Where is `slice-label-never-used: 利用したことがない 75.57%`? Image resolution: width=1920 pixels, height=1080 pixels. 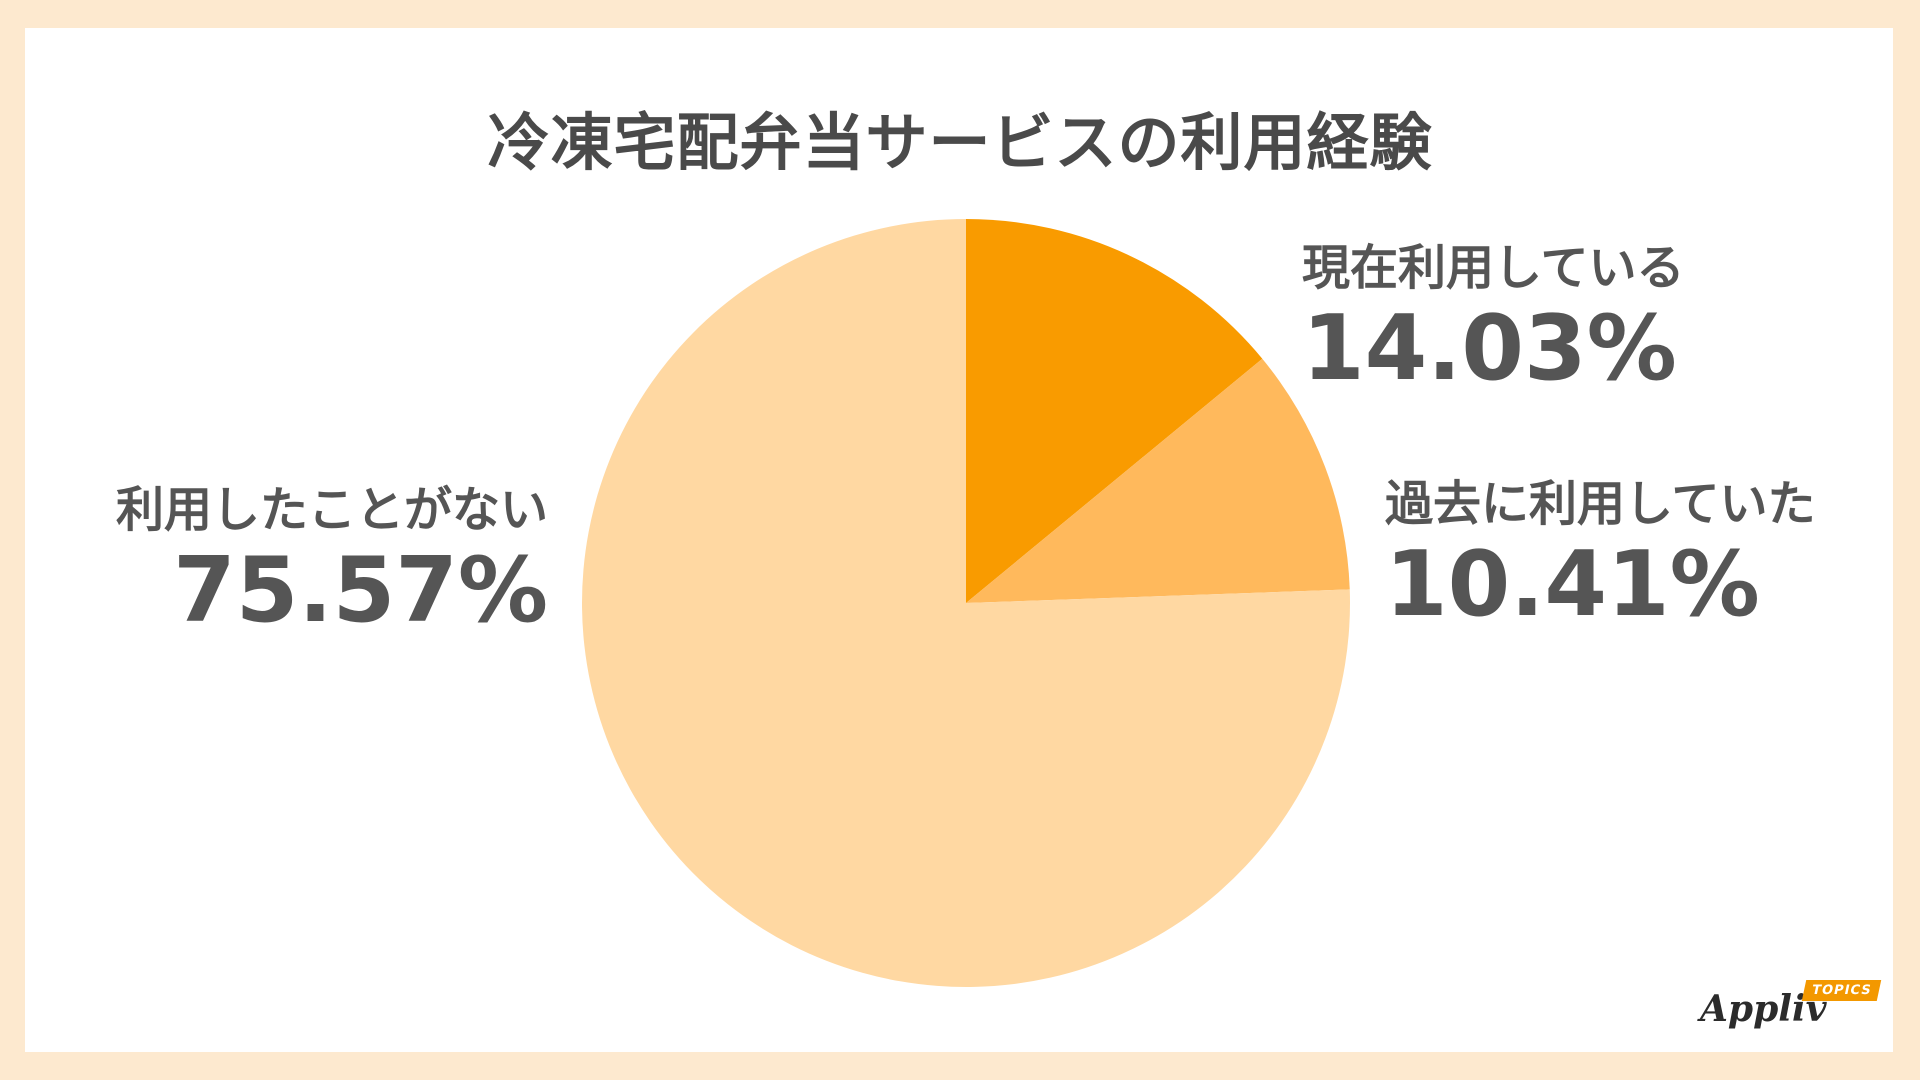 slice-label-never-used: 利用したことがない 75.57% is located at coordinates (332, 561).